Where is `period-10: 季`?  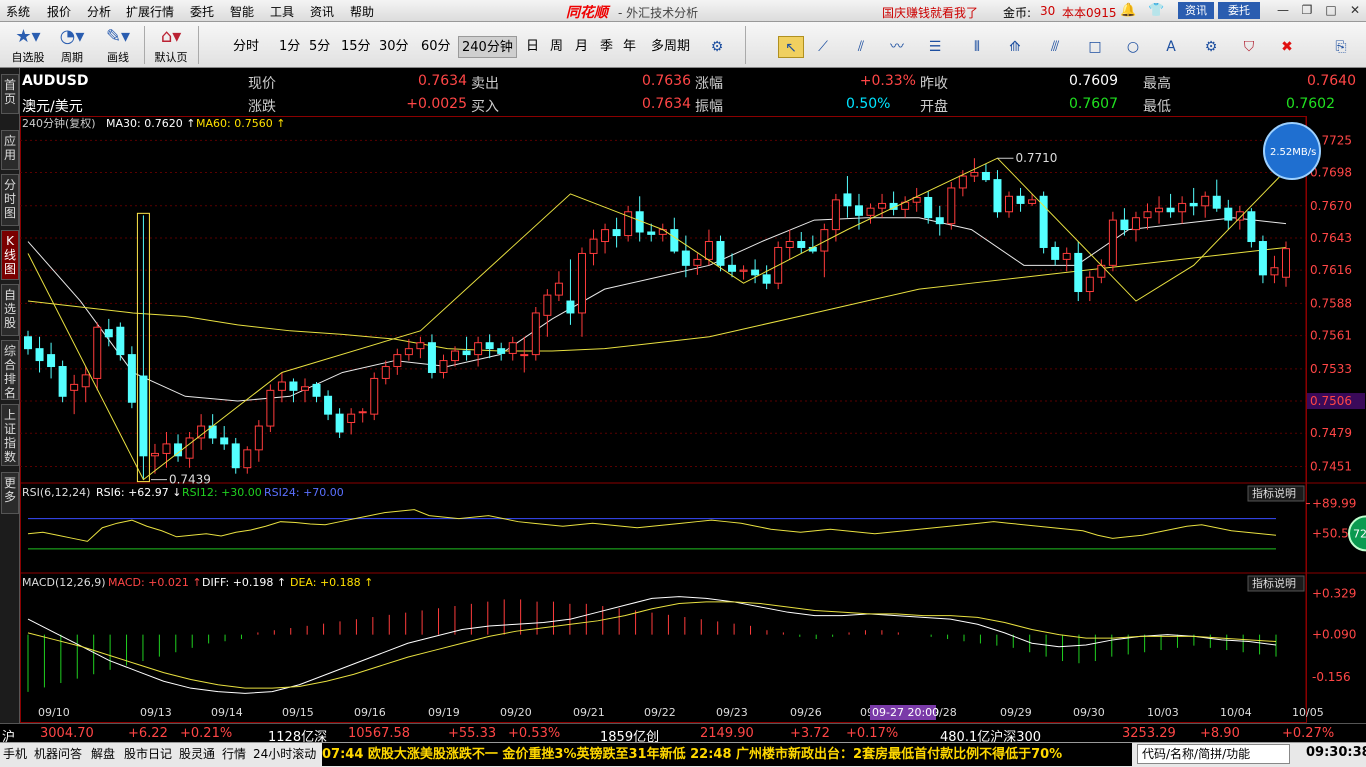
period-10: 季 is located at coordinates (607, 46).